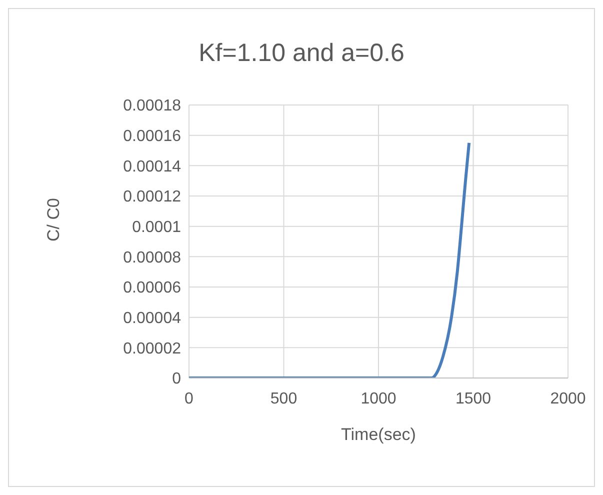 This screenshot has width=603, height=495. I want to click on x-tick-label: 1000, so click(378, 399).